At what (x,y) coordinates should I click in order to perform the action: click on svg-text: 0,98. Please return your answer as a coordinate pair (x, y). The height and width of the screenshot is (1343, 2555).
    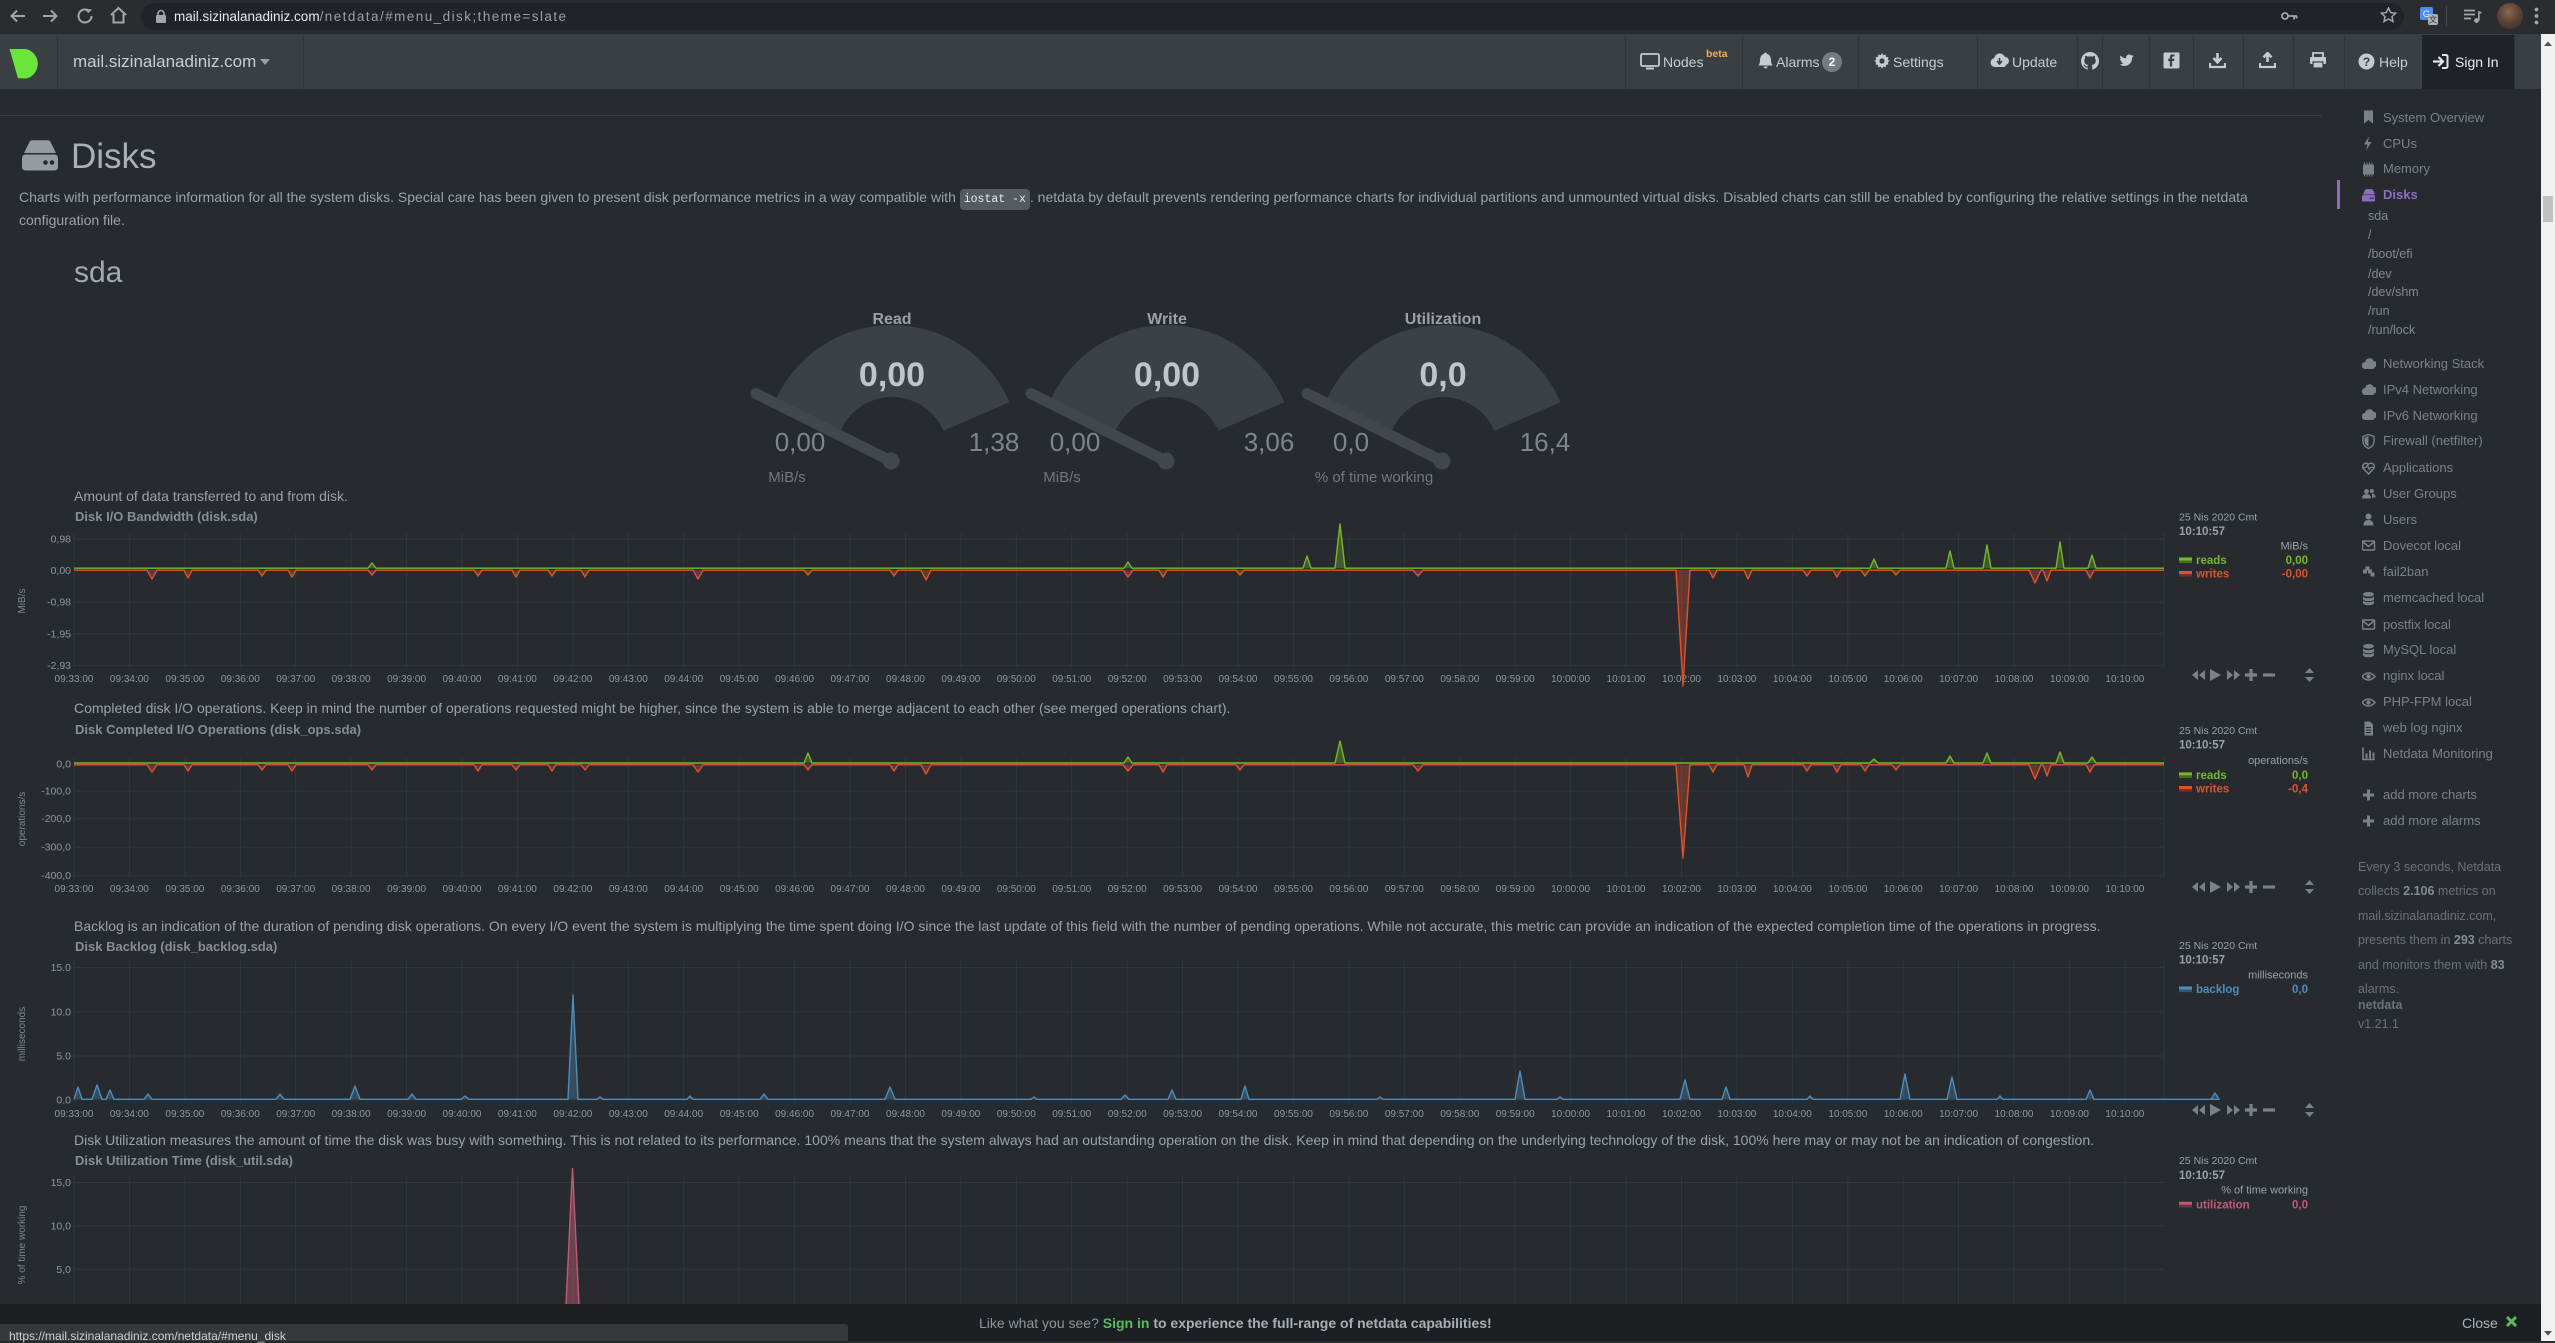
    Looking at the image, I should click on (61, 540).